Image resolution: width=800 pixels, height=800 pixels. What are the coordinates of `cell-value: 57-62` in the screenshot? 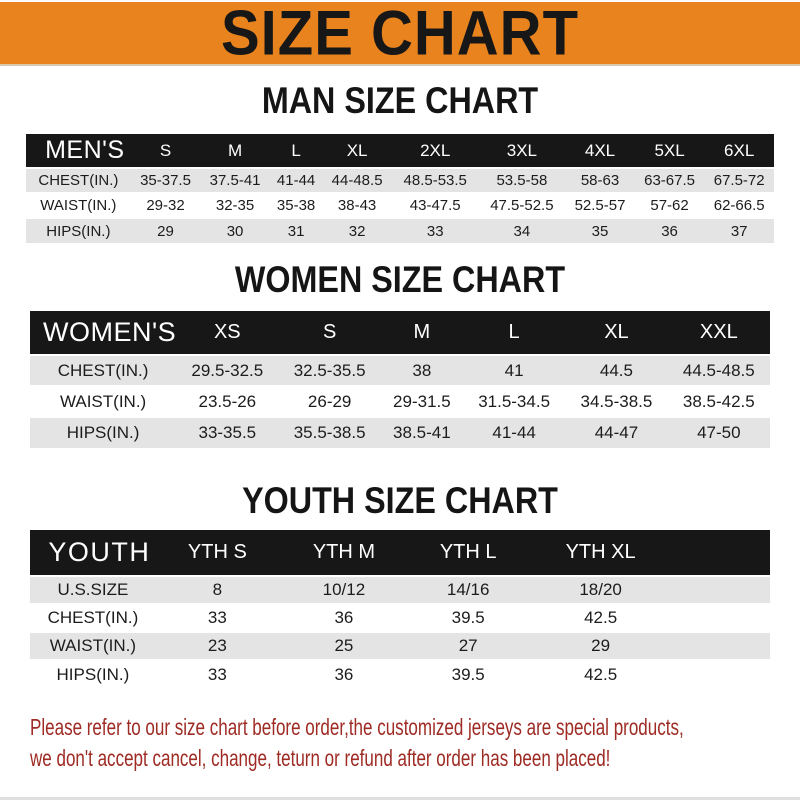 It's located at (669, 205).